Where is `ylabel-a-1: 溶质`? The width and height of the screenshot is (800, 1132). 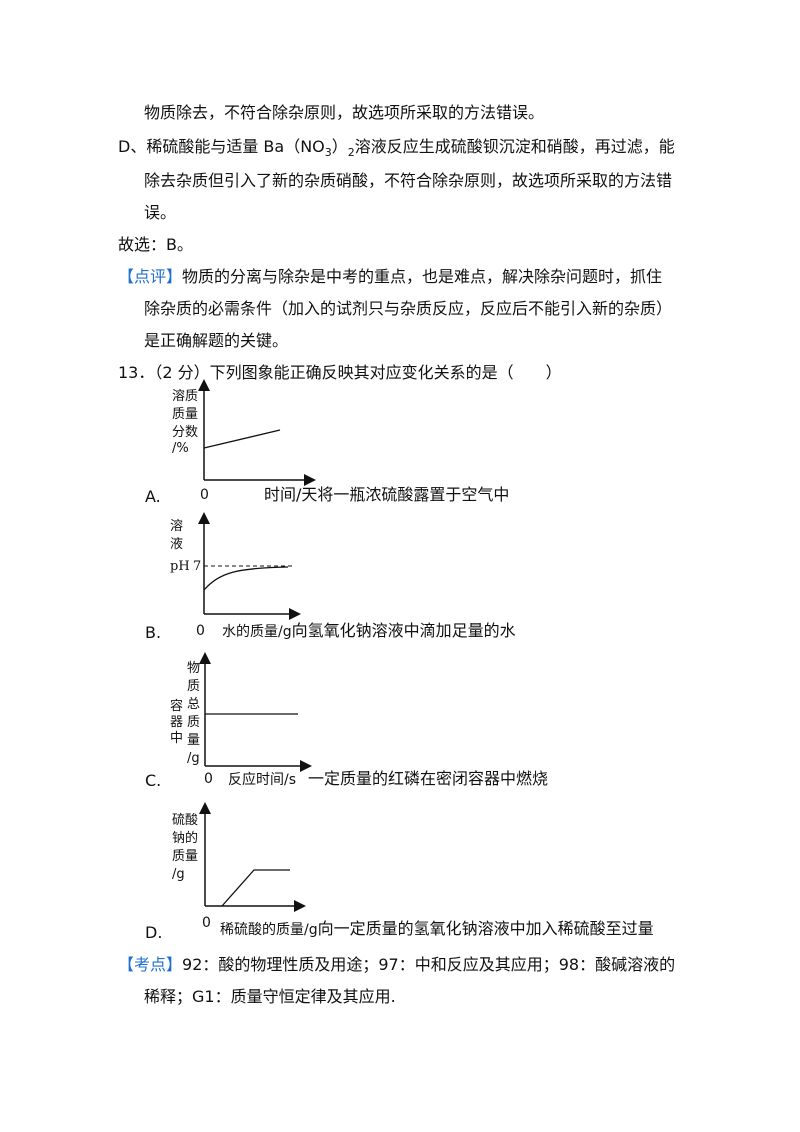 ylabel-a-1: 溶质 is located at coordinates (185, 396).